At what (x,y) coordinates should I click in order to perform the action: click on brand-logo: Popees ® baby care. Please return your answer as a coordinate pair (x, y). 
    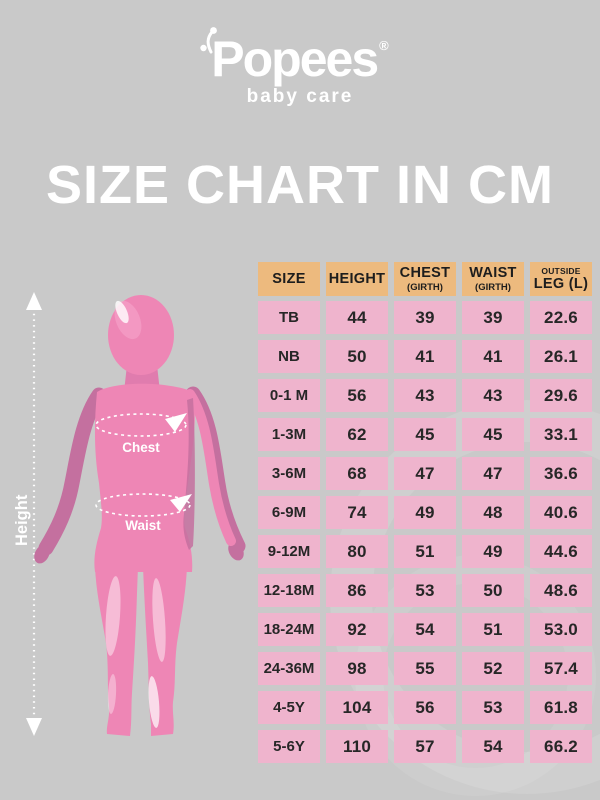
    Looking at the image, I should click on (300, 67).